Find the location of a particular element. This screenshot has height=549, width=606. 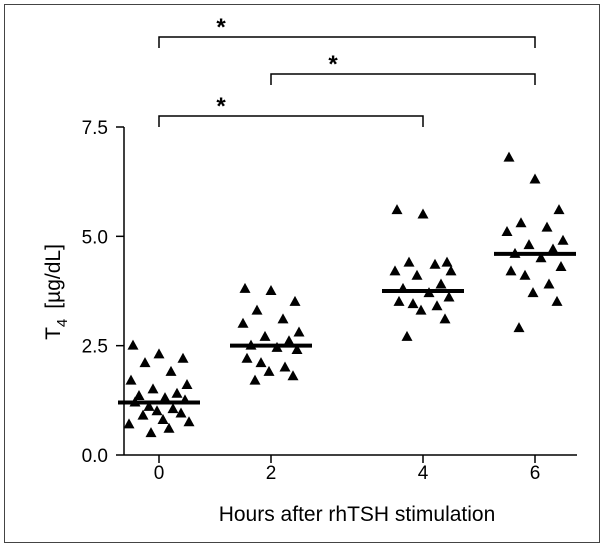

y-axis-title-subscript: 4 is located at coordinates (62, 323).